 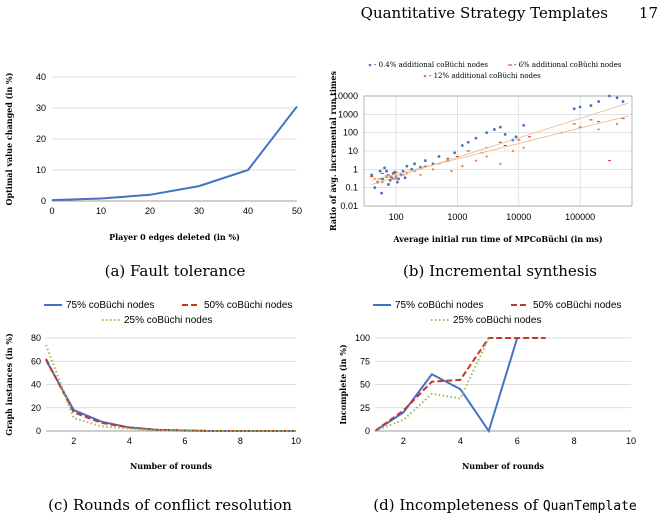 What do you see at coordinates (175, 271) in the screenshot?
I see `caption-a: (a) Fault tolerance` at bounding box center [175, 271].